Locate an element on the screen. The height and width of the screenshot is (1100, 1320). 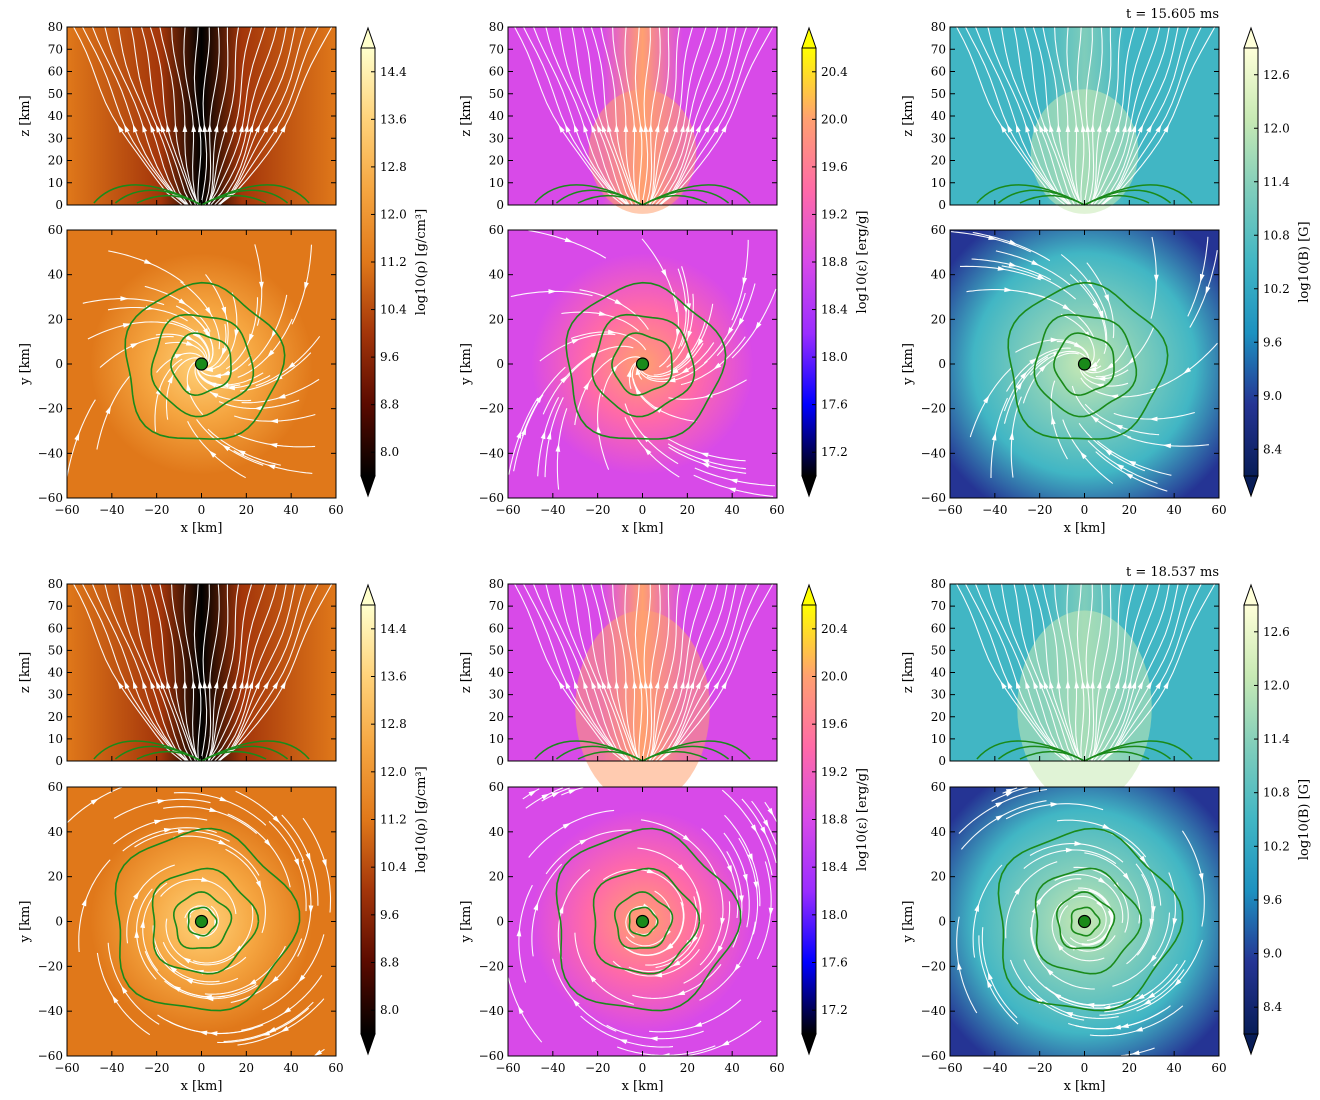
y-tick-label: 10 is located at coordinates (938, 739).